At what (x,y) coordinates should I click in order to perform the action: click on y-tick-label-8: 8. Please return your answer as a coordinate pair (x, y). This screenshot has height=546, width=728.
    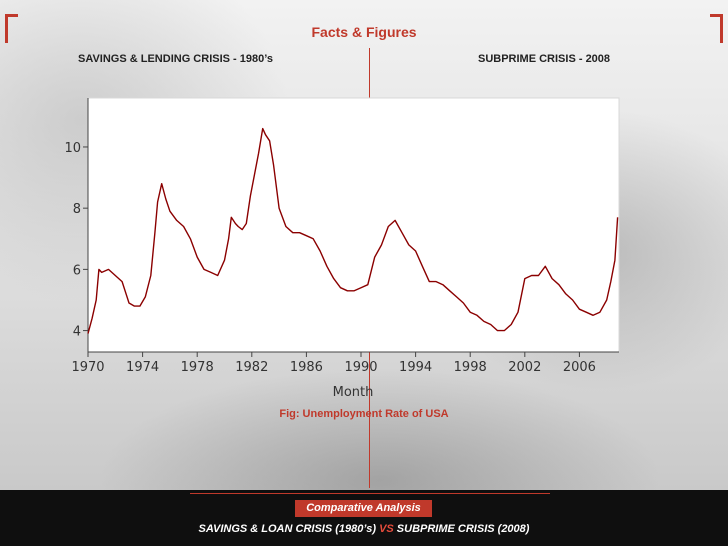
    Looking at the image, I should click on (77, 209).